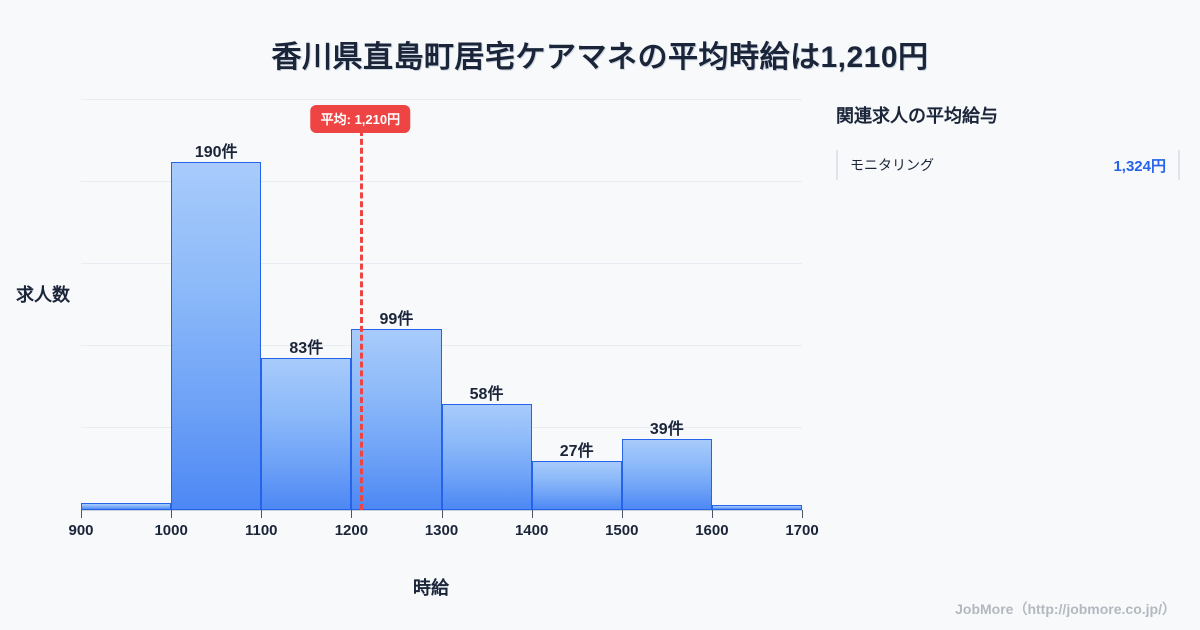 Image resolution: width=1200 pixels, height=630 pixels. What do you see at coordinates (712, 530) in the screenshot?
I see `x-axis-tick-label: 1600` at bounding box center [712, 530].